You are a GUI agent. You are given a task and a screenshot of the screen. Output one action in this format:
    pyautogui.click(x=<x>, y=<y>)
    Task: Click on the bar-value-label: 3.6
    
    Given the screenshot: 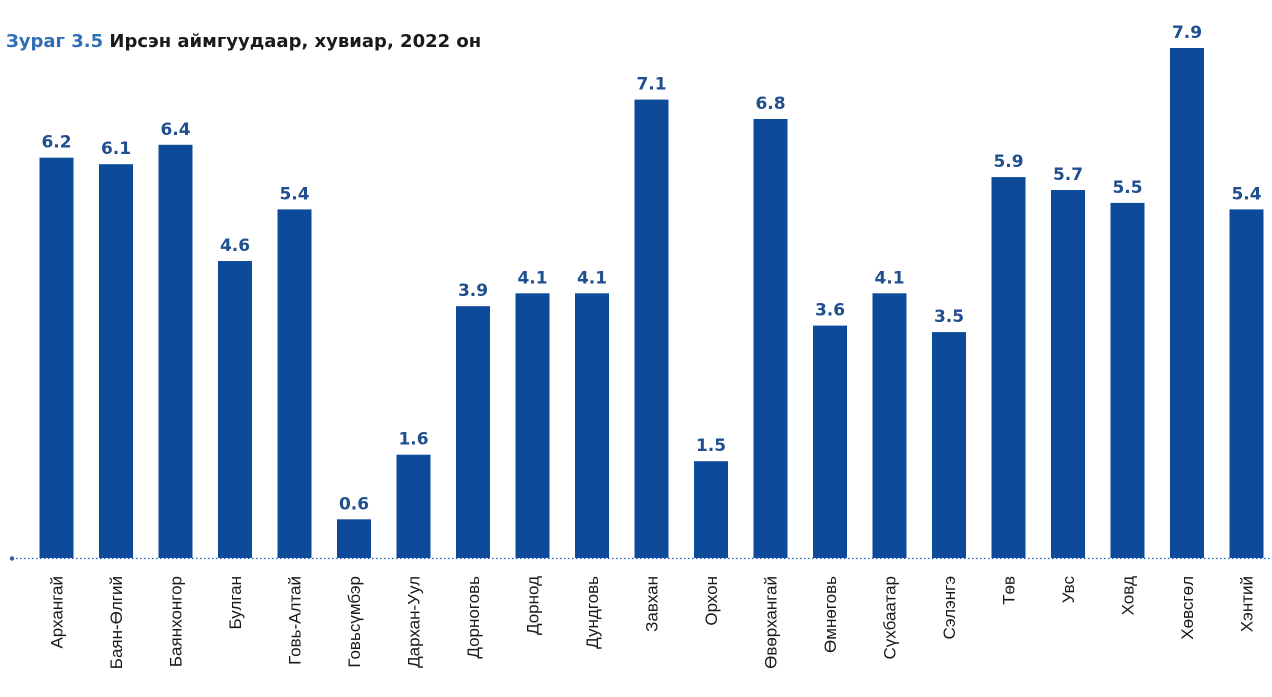 What is the action you would take?
    pyautogui.click(x=830, y=311)
    